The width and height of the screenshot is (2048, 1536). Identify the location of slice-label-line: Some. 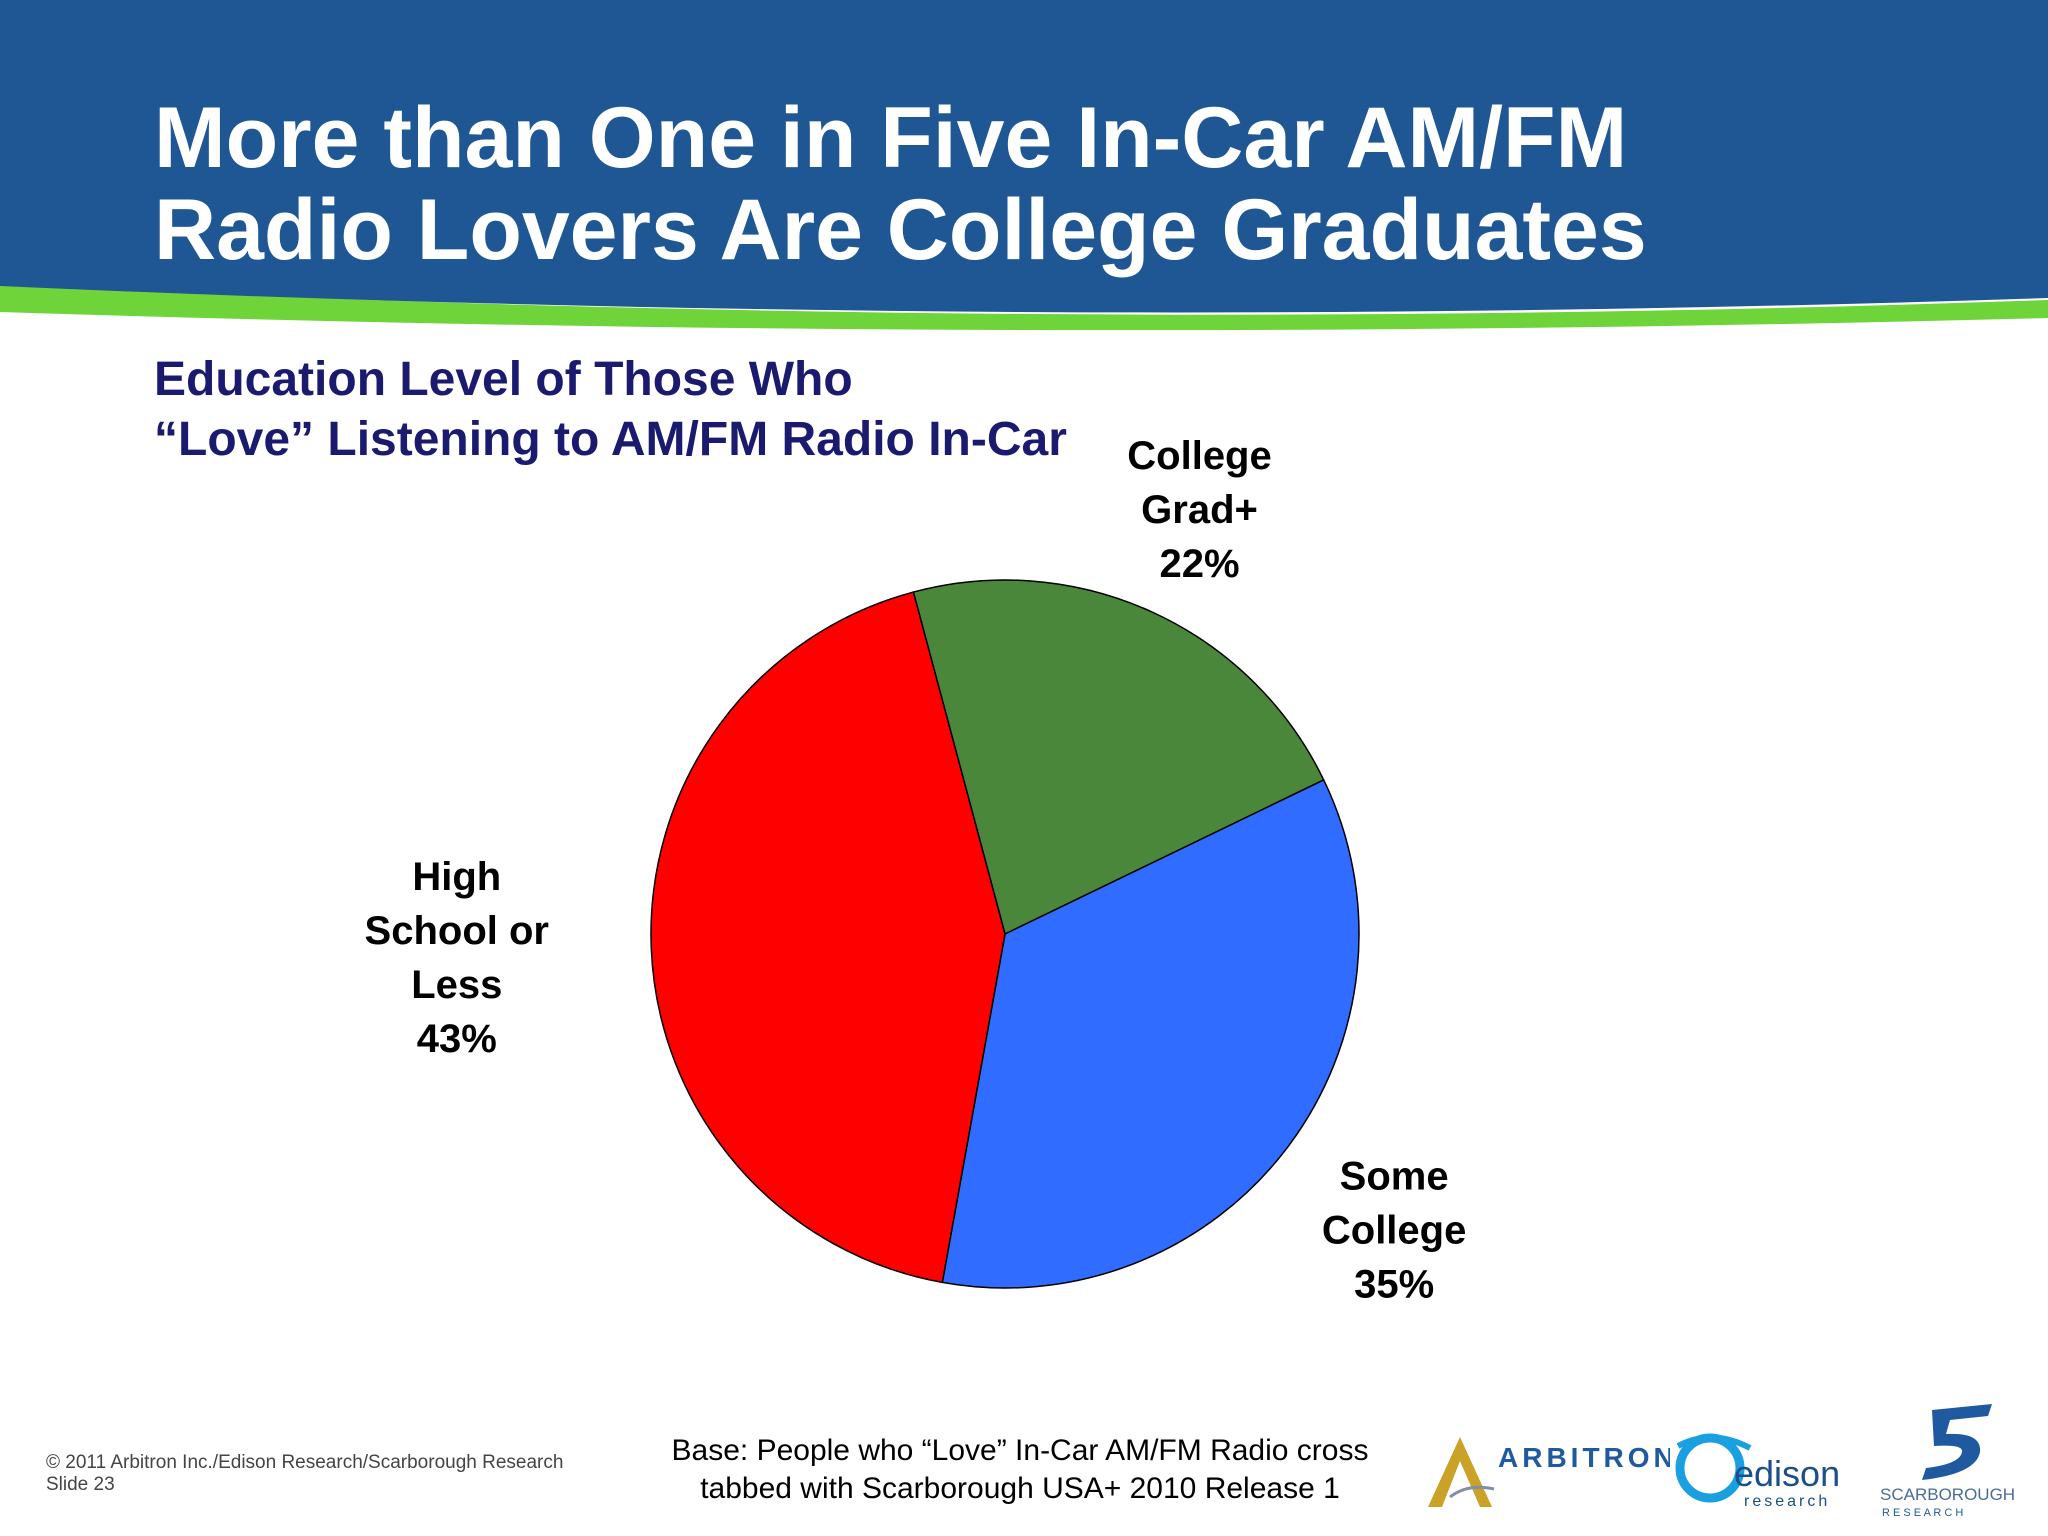
(1394, 1176).